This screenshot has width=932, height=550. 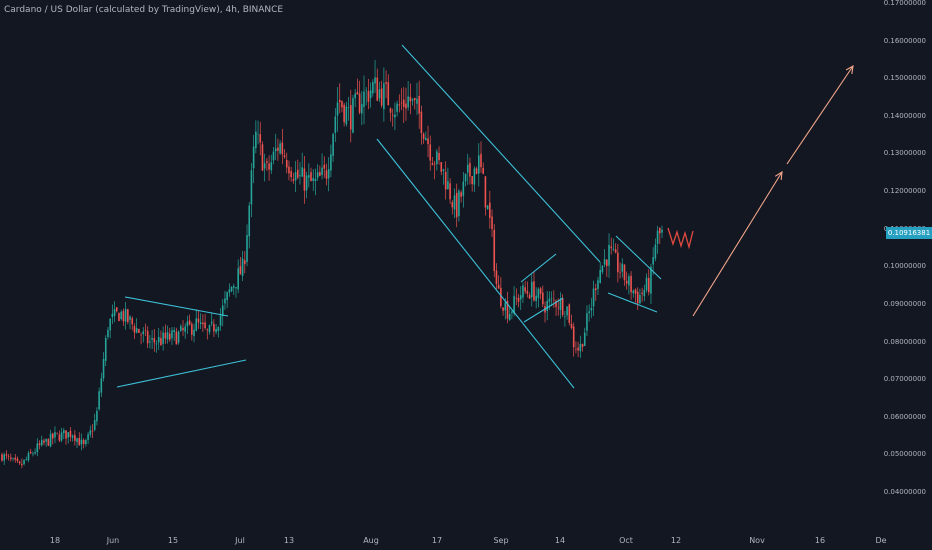 I want to click on last-price-badge: 0.10916381, so click(x=909, y=232).